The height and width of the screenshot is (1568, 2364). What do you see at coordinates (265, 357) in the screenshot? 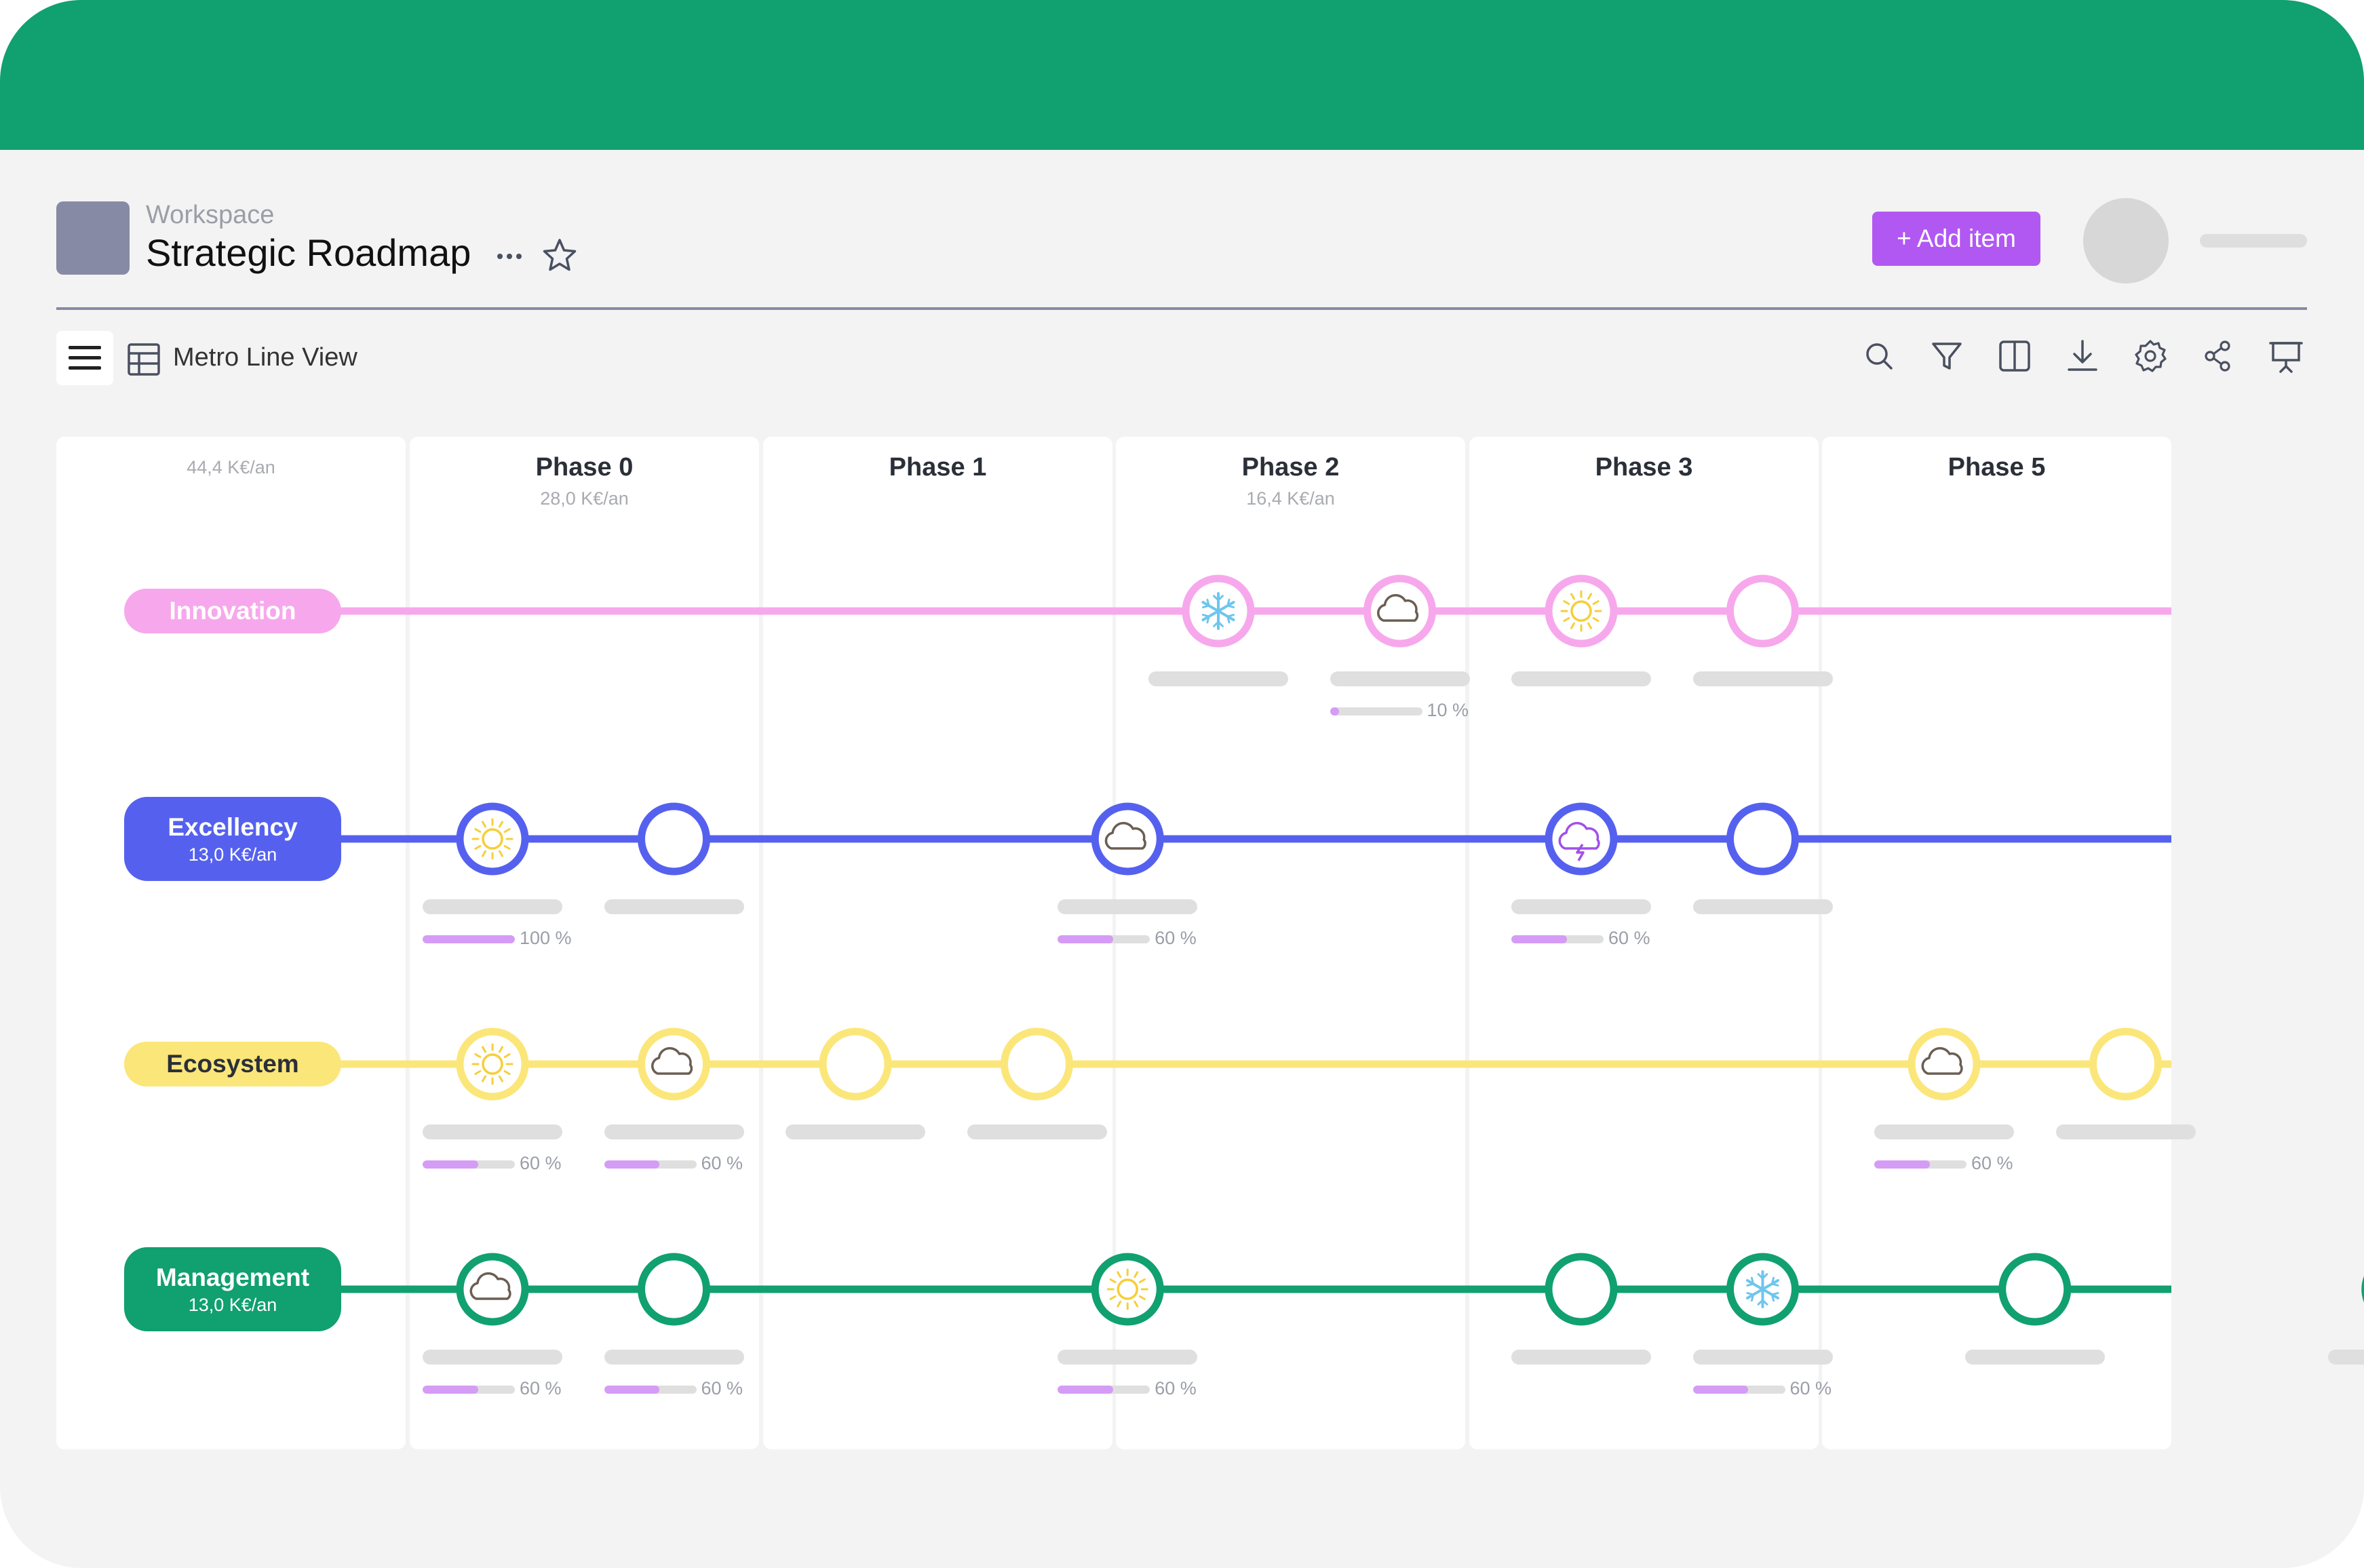
I see `view-label: Metro Line View` at bounding box center [265, 357].